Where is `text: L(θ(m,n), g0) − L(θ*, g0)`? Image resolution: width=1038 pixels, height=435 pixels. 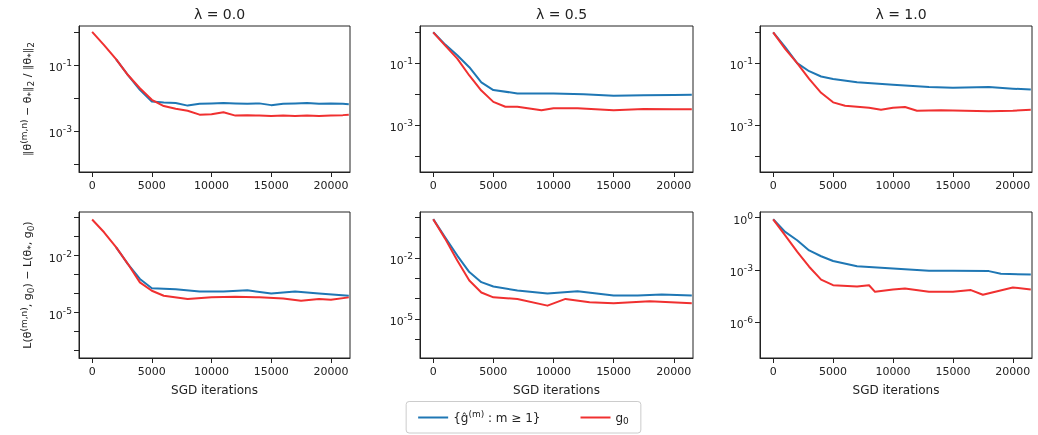 text: L(θ(m,n), g0) − L(θ*, g0) is located at coordinates (27, 285).